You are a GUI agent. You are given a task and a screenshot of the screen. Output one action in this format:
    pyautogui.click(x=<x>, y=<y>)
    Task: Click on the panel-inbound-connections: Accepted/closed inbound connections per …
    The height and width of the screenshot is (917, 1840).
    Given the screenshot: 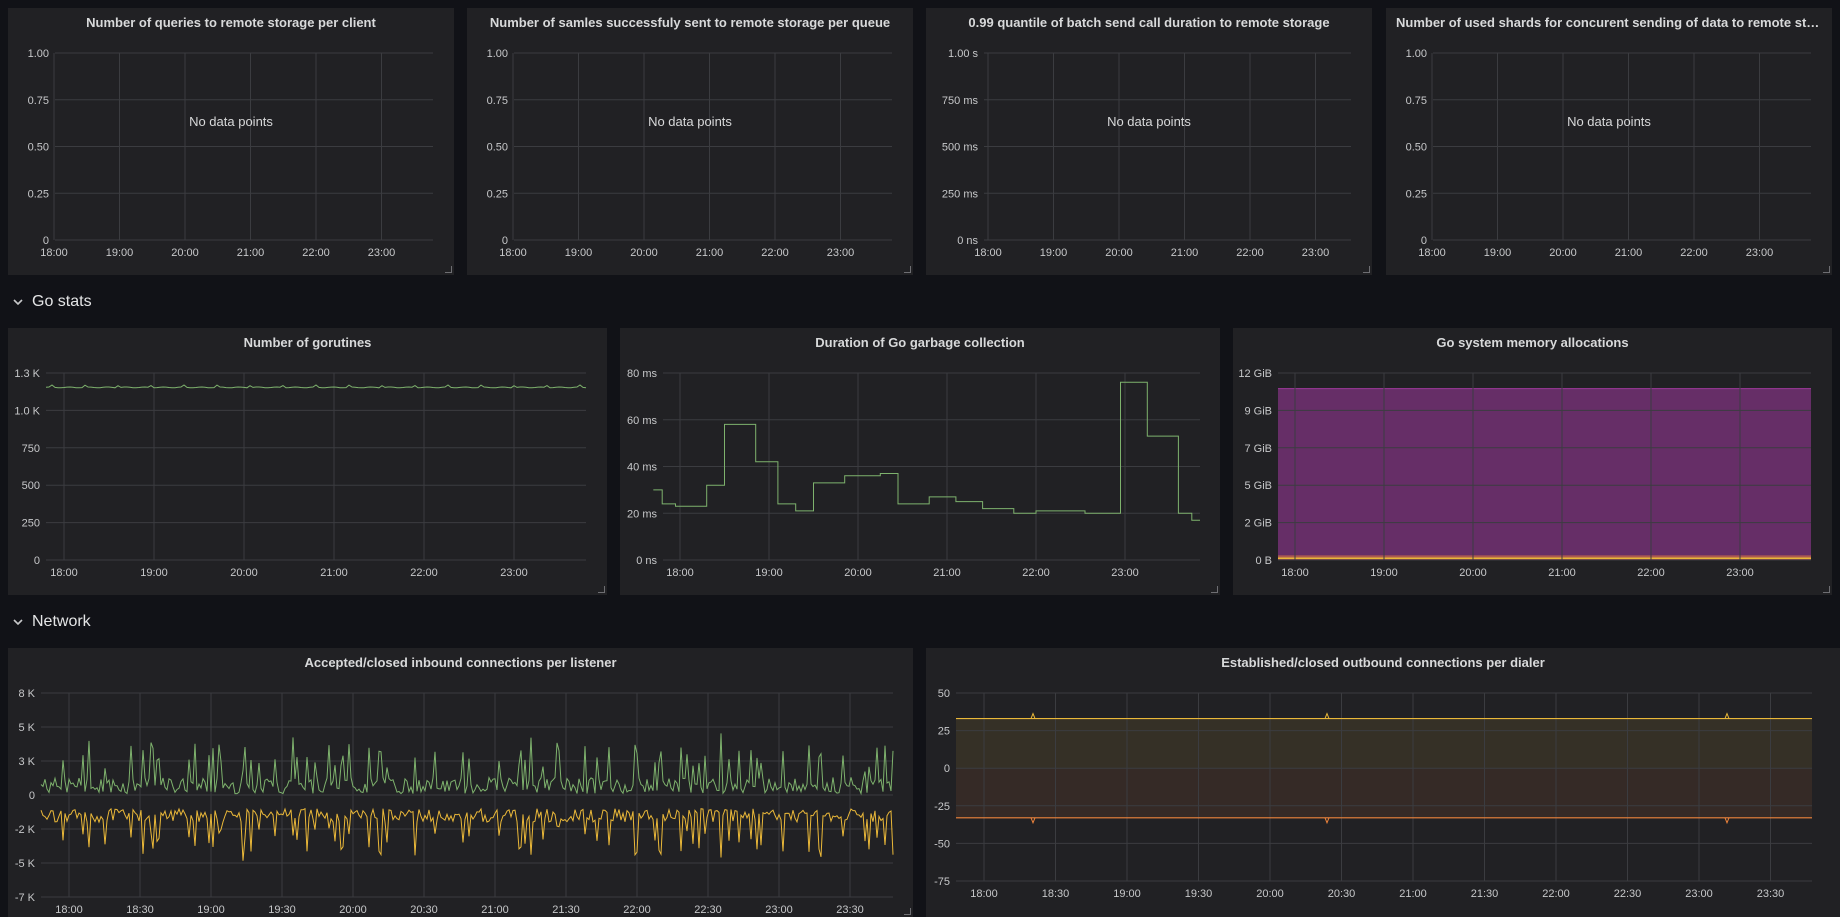 What is the action you would take?
    pyautogui.click(x=460, y=782)
    